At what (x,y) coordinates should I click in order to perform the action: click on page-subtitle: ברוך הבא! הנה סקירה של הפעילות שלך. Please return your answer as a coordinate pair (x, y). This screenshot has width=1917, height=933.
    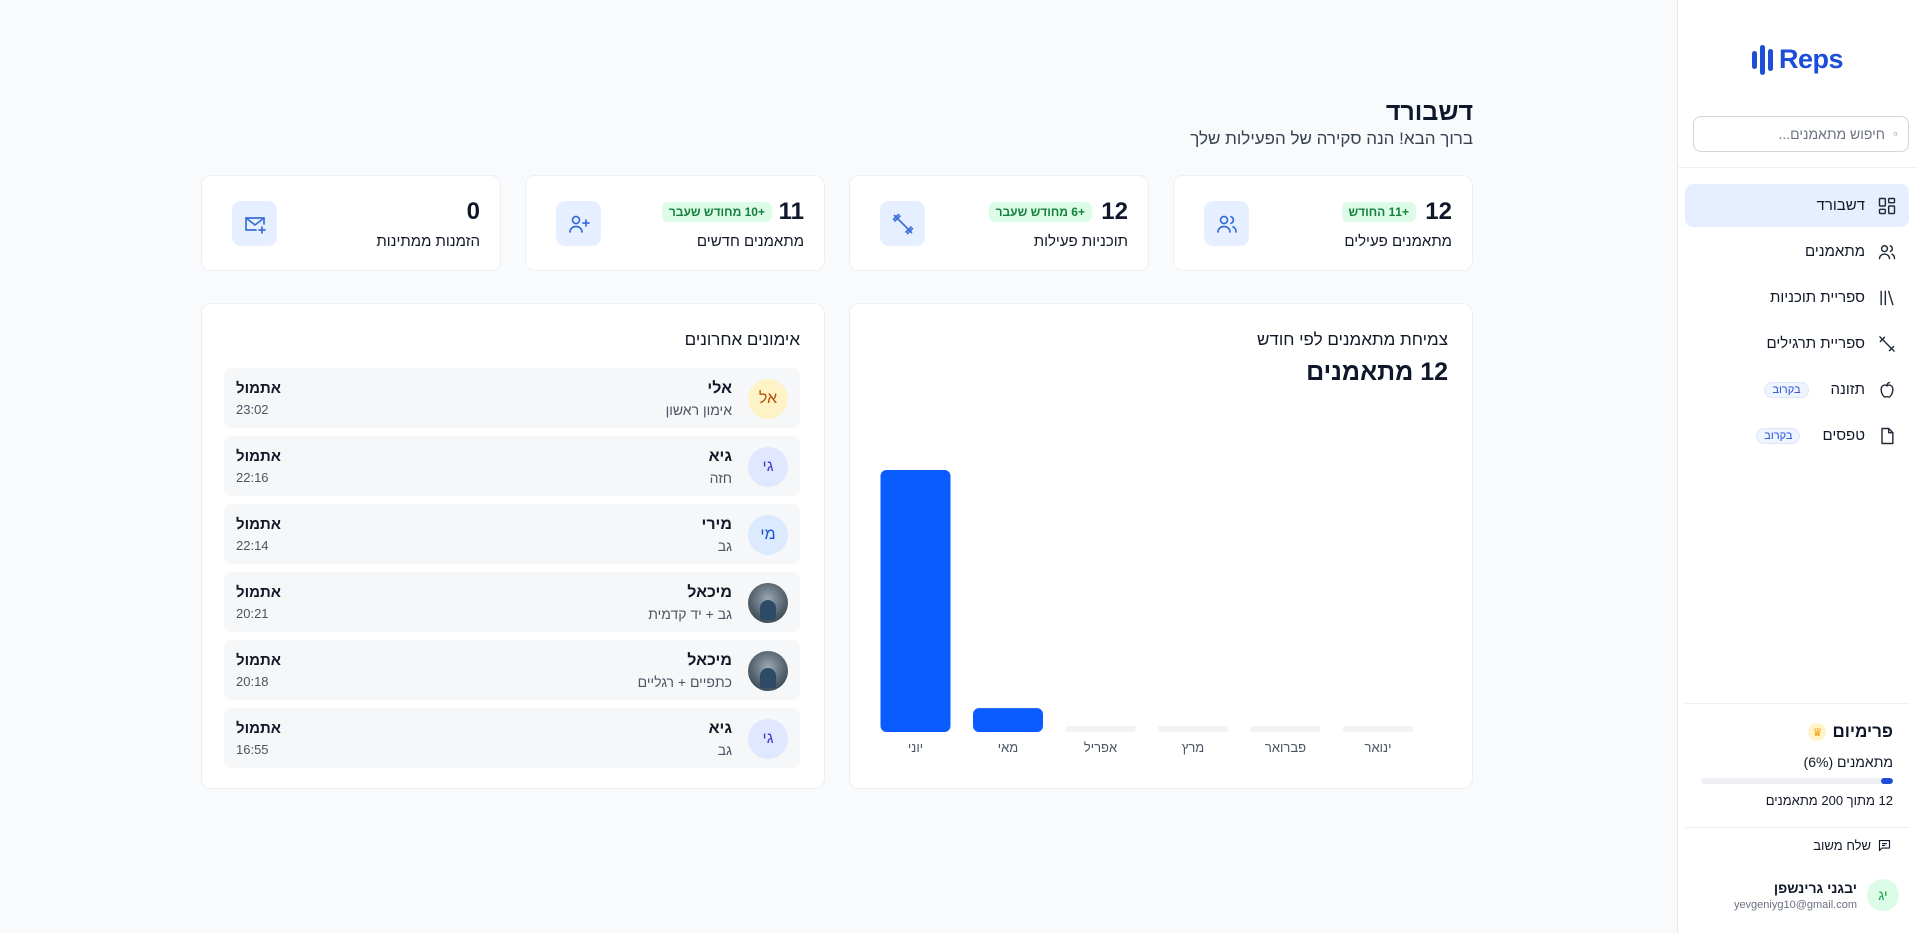
    Looking at the image, I should click on (1331, 138).